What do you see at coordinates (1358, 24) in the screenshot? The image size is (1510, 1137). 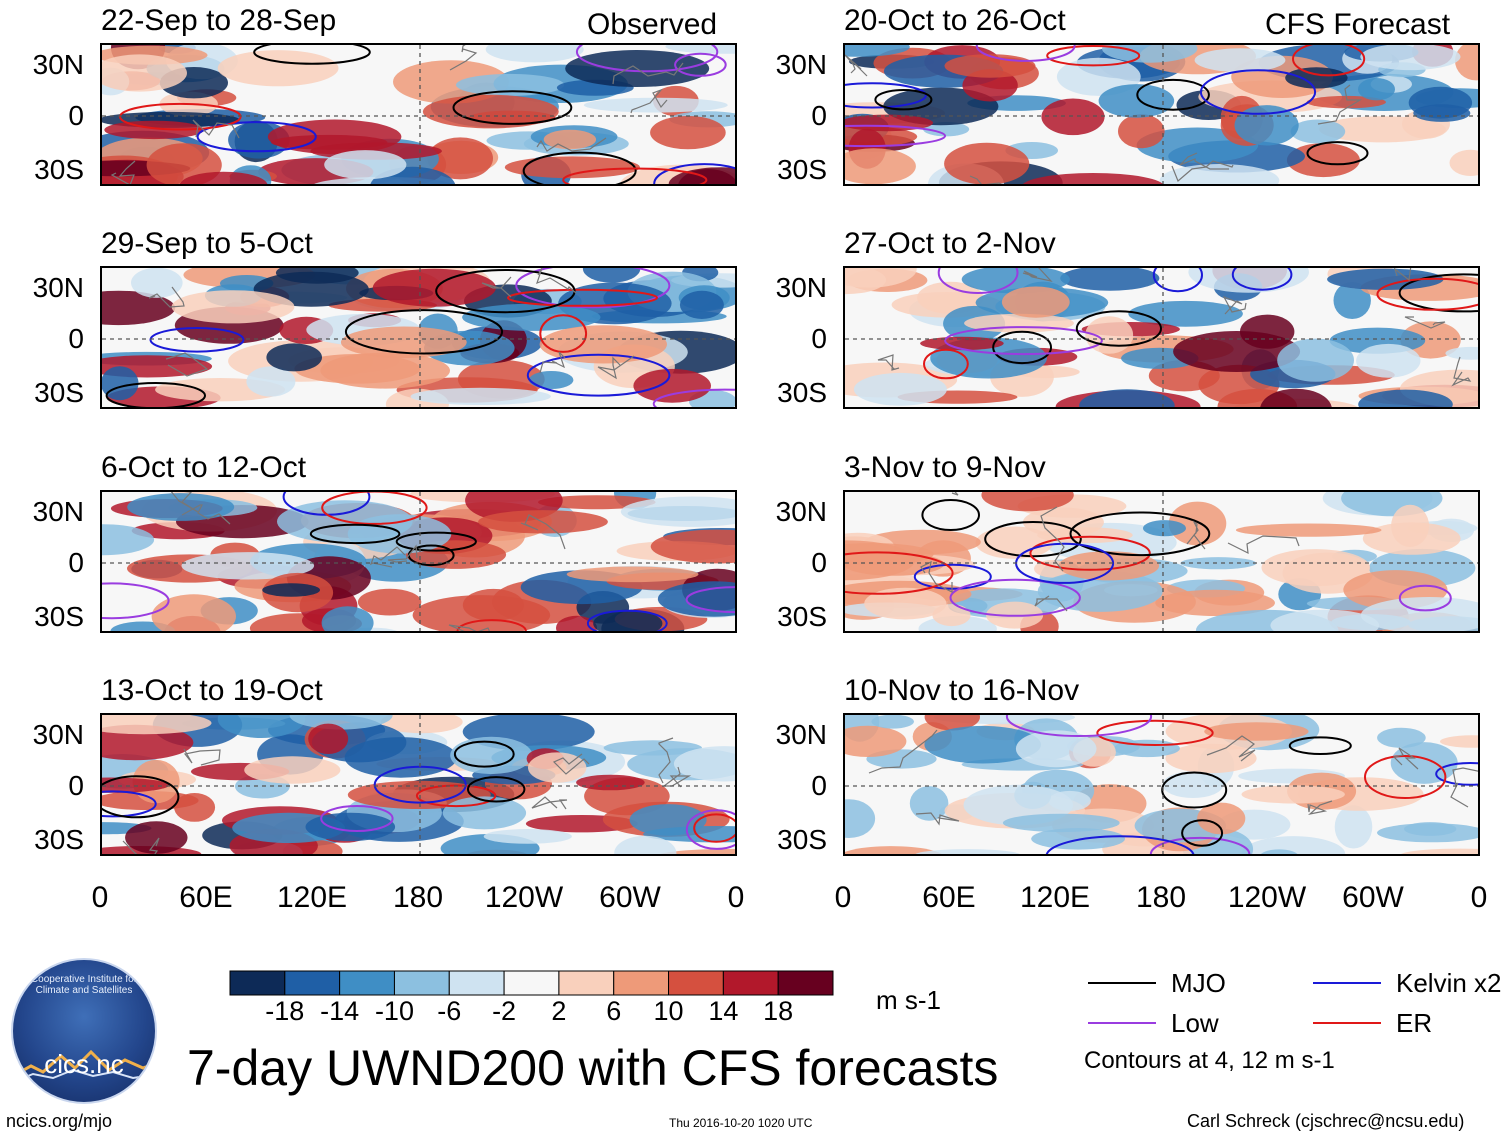 I see `forecast-label: CFS Forecast` at bounding box center [1358, 24].